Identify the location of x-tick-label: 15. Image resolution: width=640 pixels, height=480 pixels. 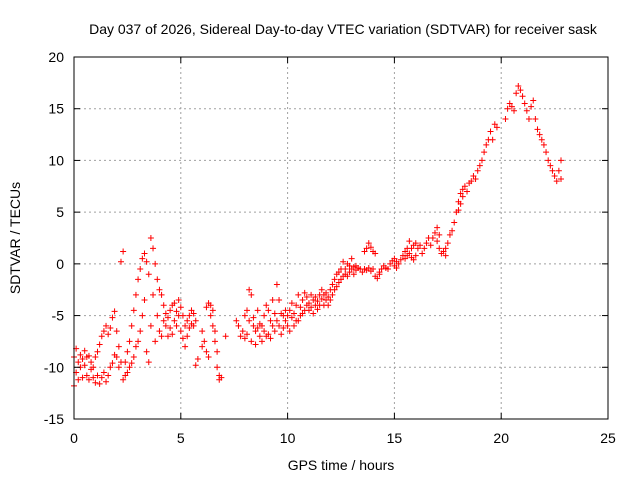
(395, 438).